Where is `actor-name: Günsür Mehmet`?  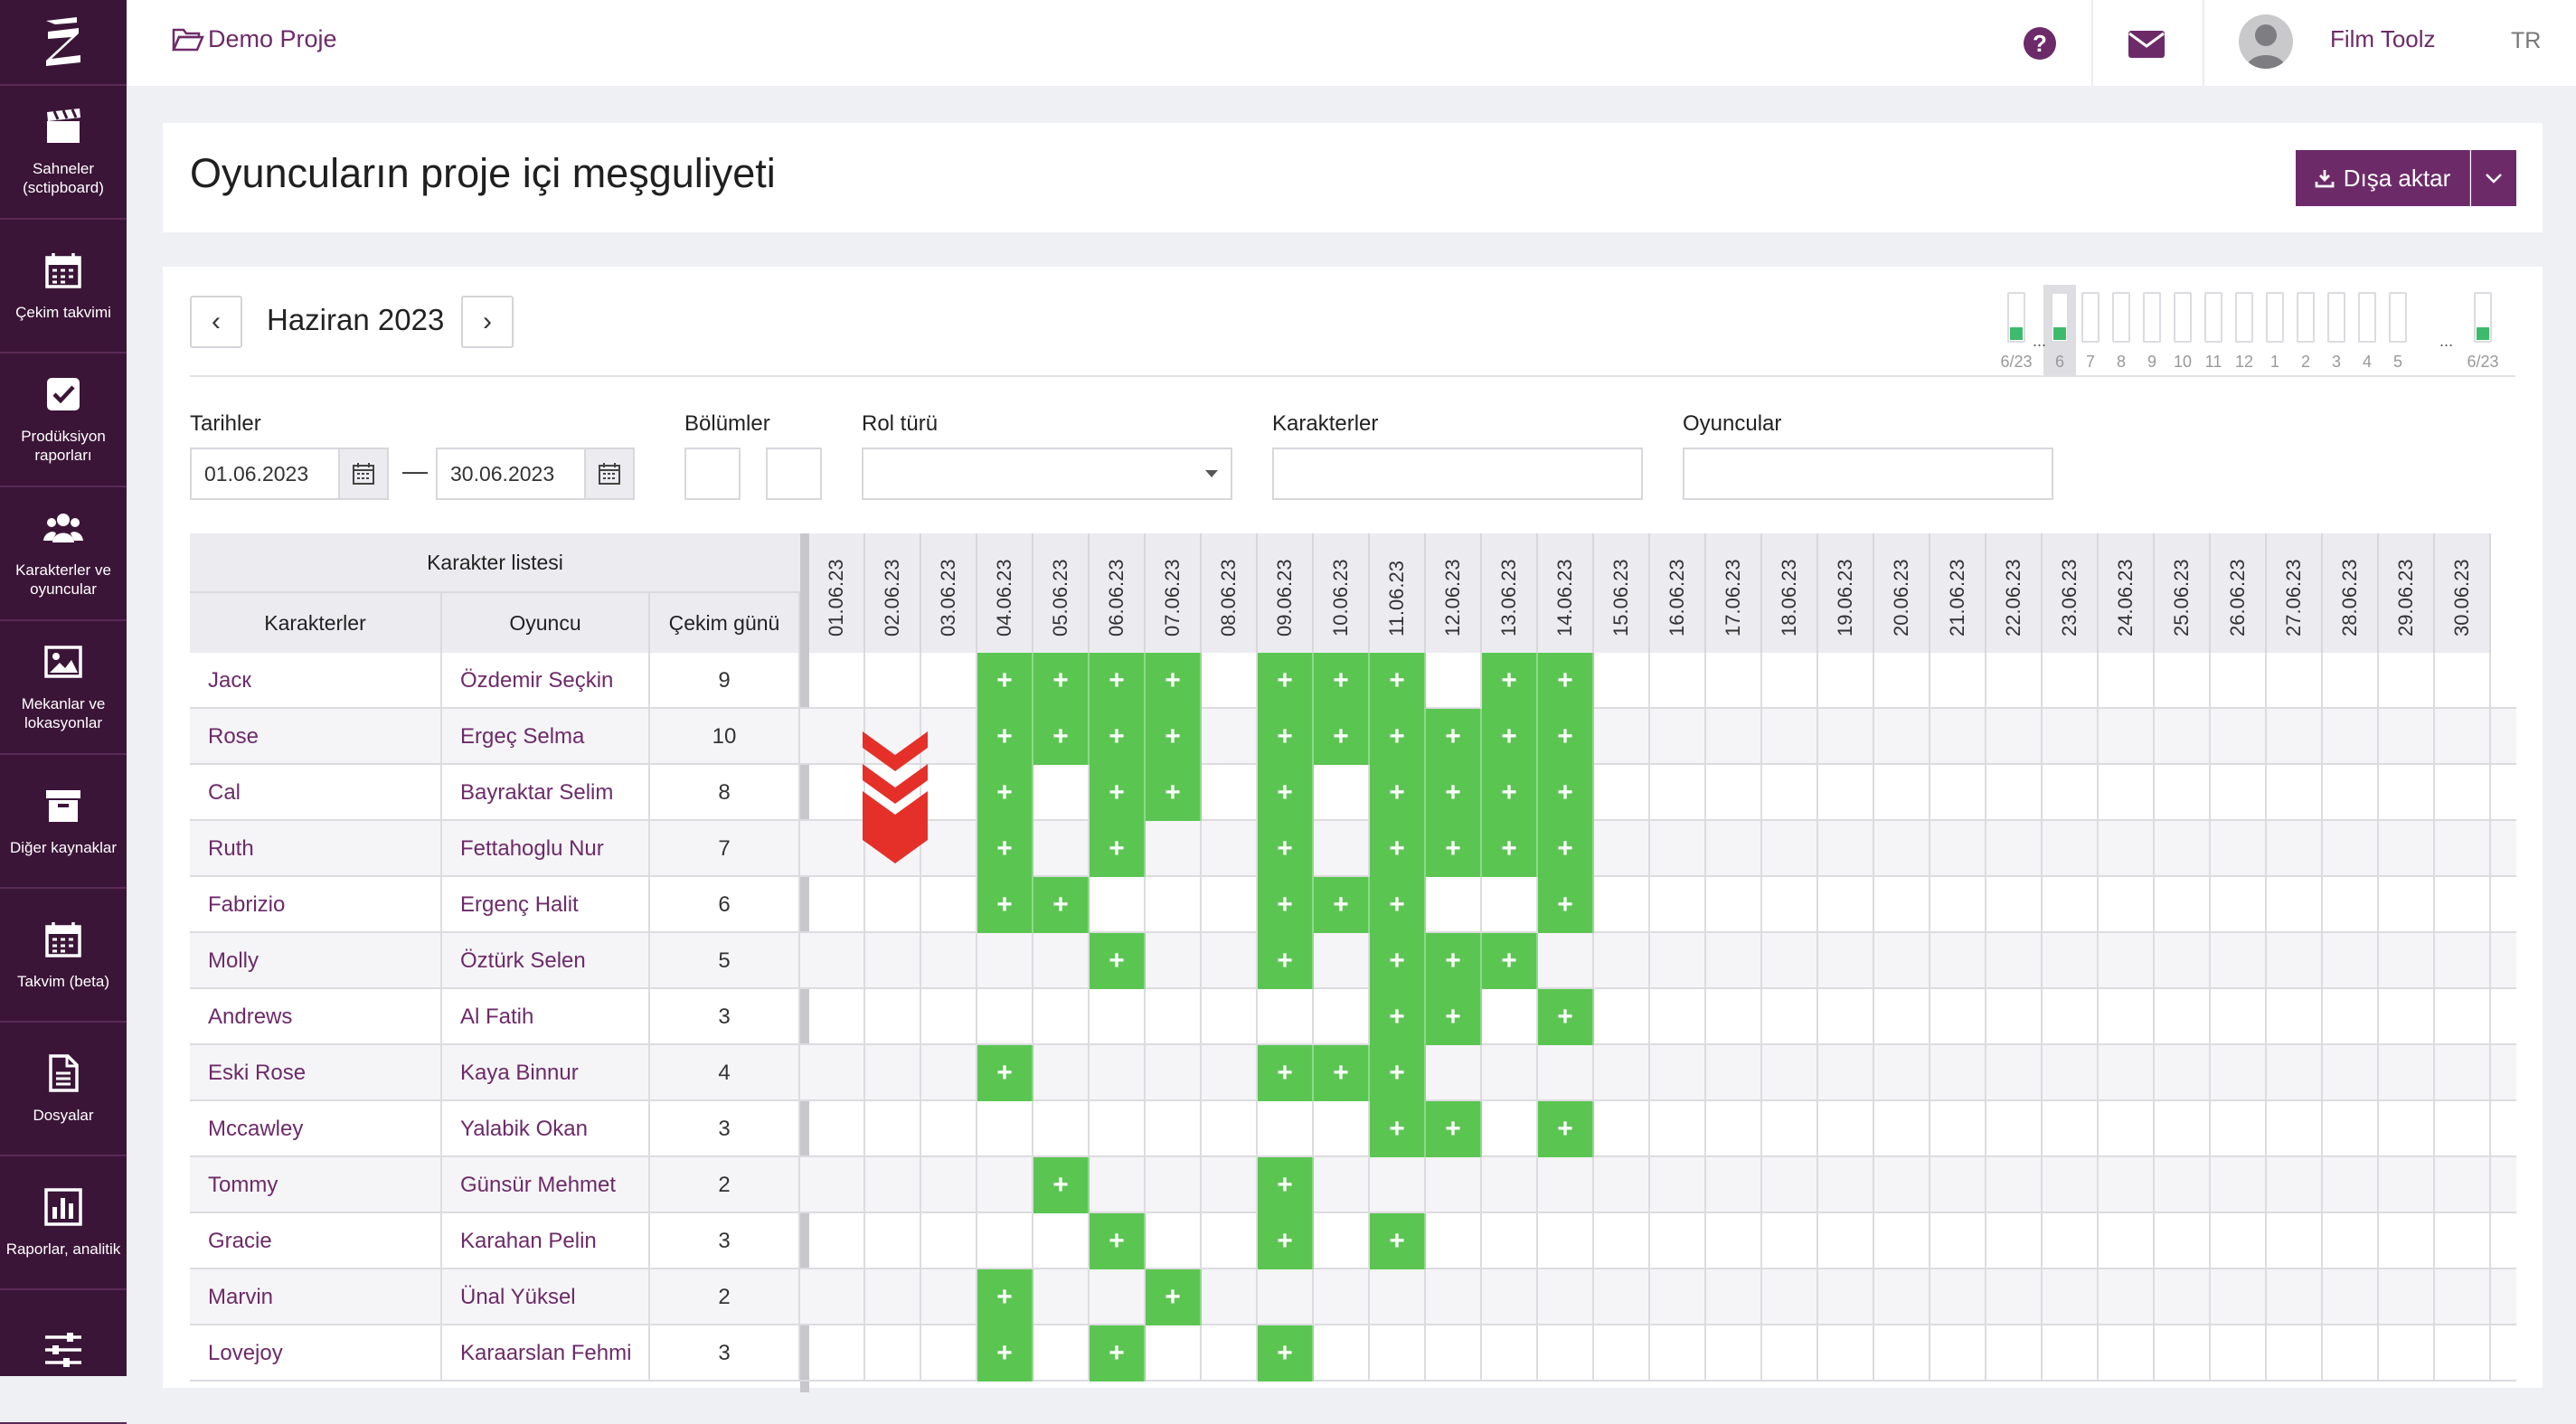 actor-name: Günsür Mehmet is located at coordinates (546, 1185).